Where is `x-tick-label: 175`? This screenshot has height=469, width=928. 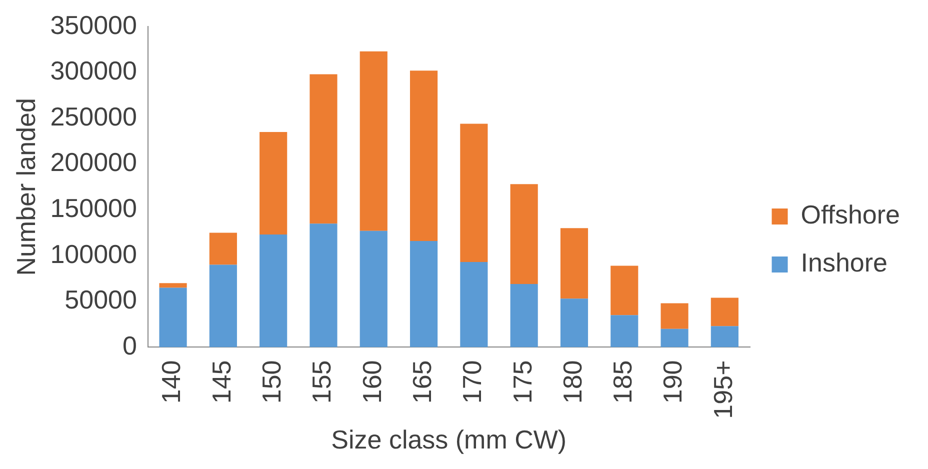
x-tick-label: 175 is located at coordinates (522, 382).